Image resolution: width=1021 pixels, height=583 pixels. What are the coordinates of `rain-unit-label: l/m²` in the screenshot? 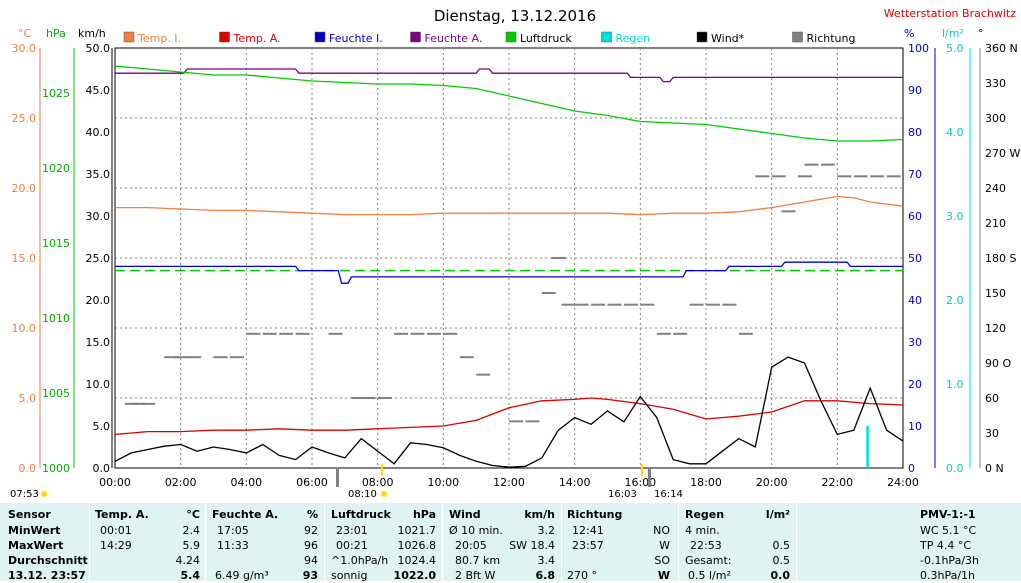 It's located at (953, 33).